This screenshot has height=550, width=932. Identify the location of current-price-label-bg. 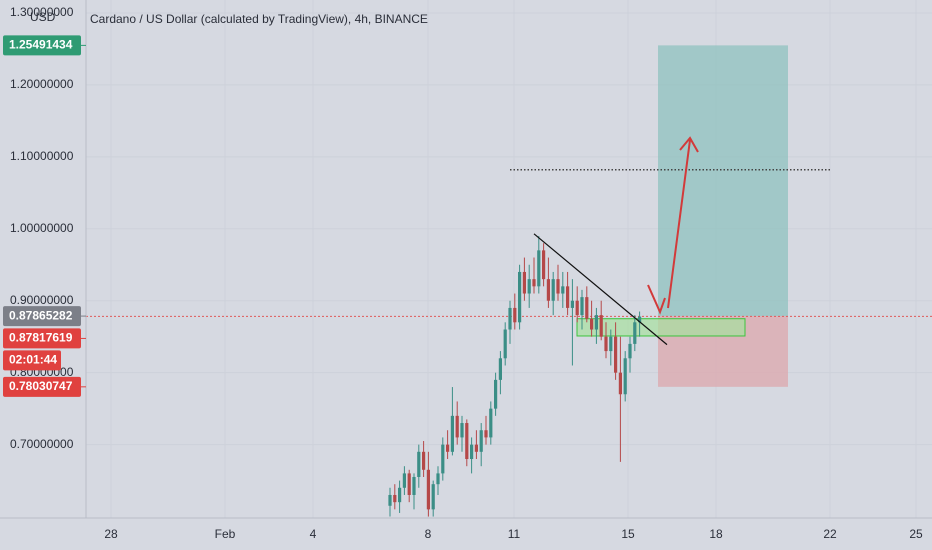
(42, 338).